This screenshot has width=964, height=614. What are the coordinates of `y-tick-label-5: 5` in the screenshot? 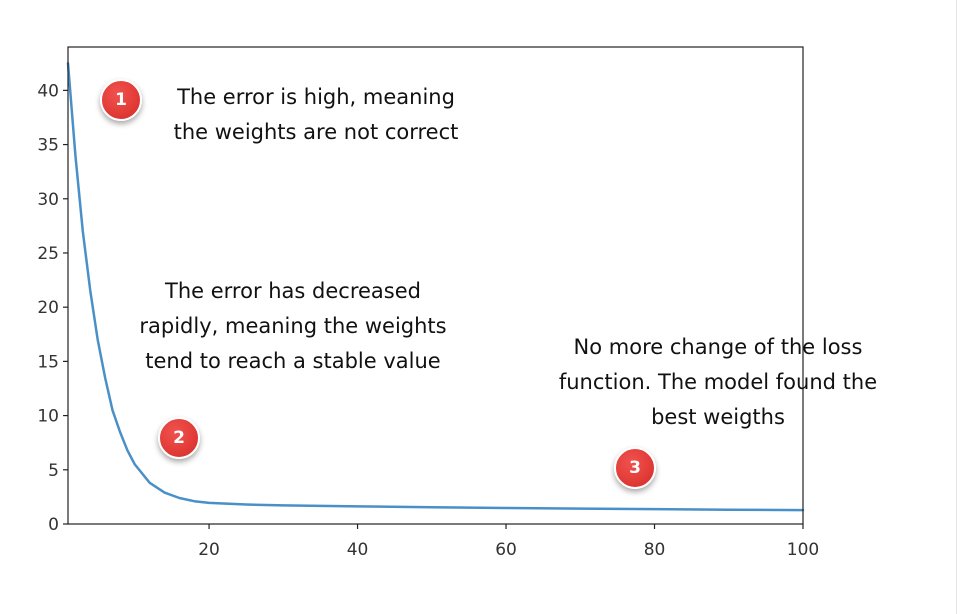 It's located at (53, 471).